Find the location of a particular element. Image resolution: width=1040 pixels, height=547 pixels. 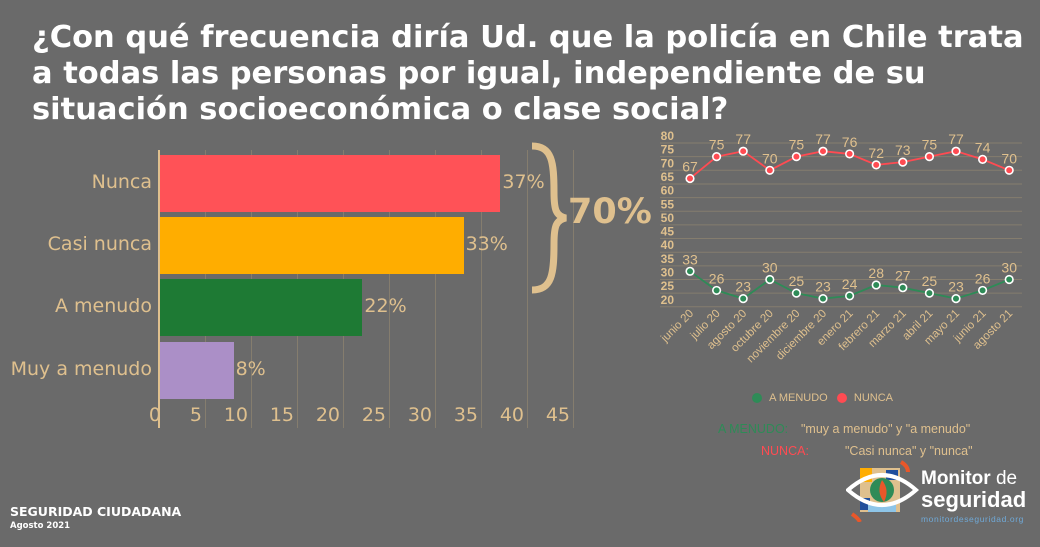

legend-dot-a-menudo is located at coordinates (757, 398).